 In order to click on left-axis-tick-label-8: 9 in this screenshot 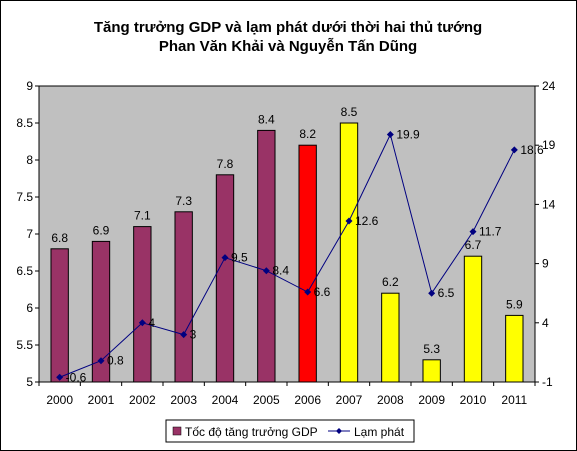, I will do `click(29, 86)`.